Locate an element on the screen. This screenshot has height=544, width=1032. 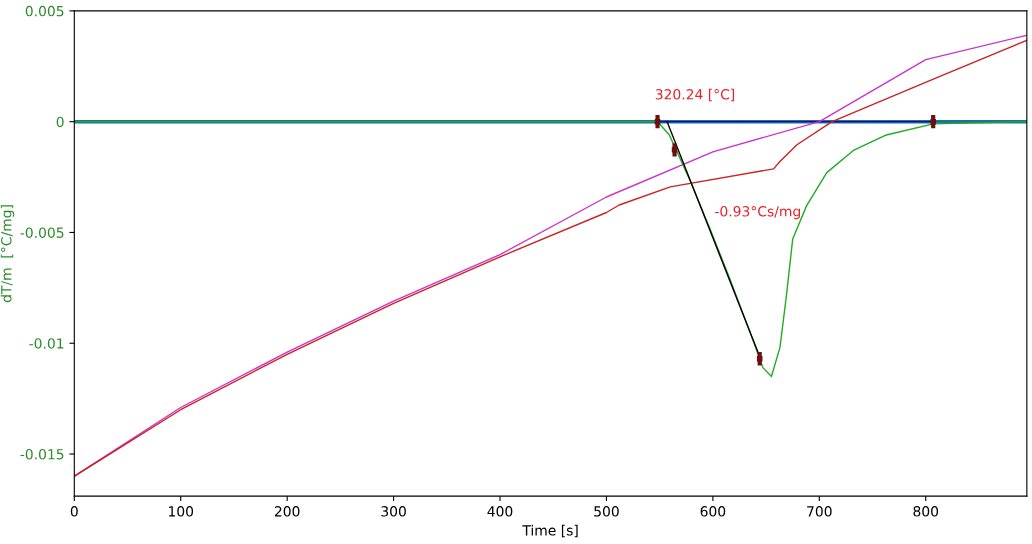
y-axis-title: dT/m [°C/mg] is located at coordinates (7, 254).